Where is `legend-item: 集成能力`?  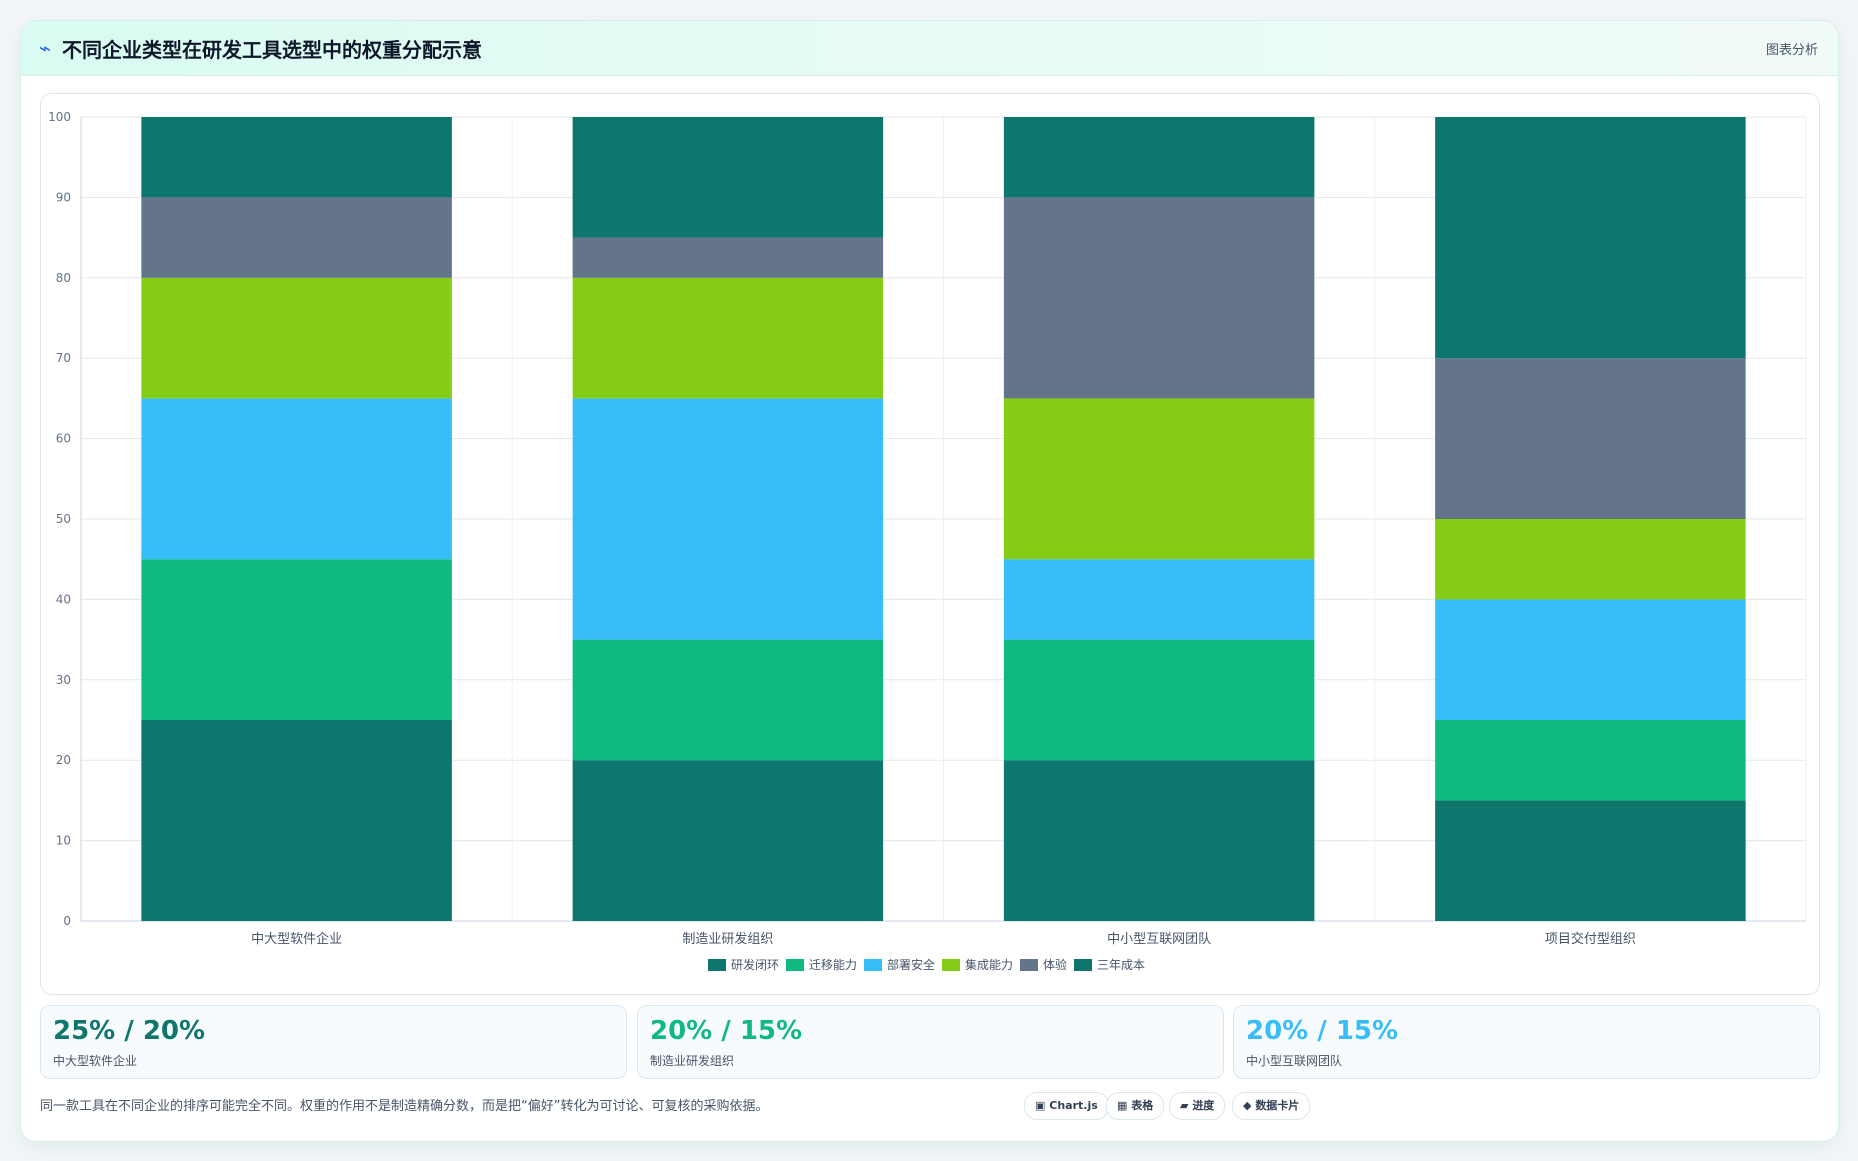 legend-item: 集成能力 is located at coordinates (977, 964).